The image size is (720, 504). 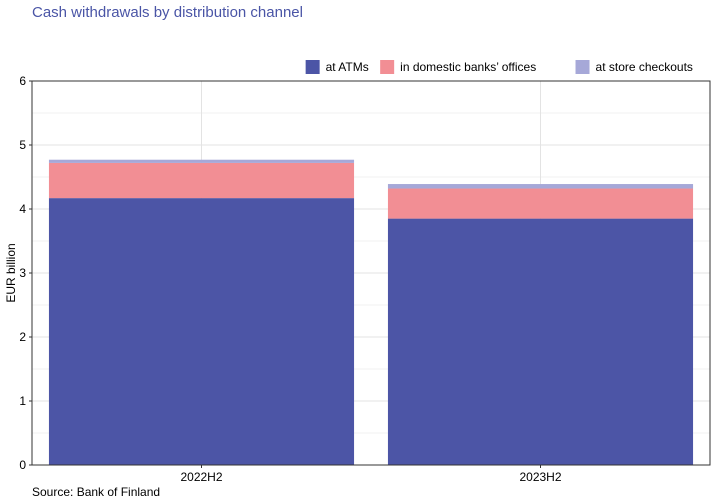 I want to click on y-tick-label: 0, so click(x=22, y=465).